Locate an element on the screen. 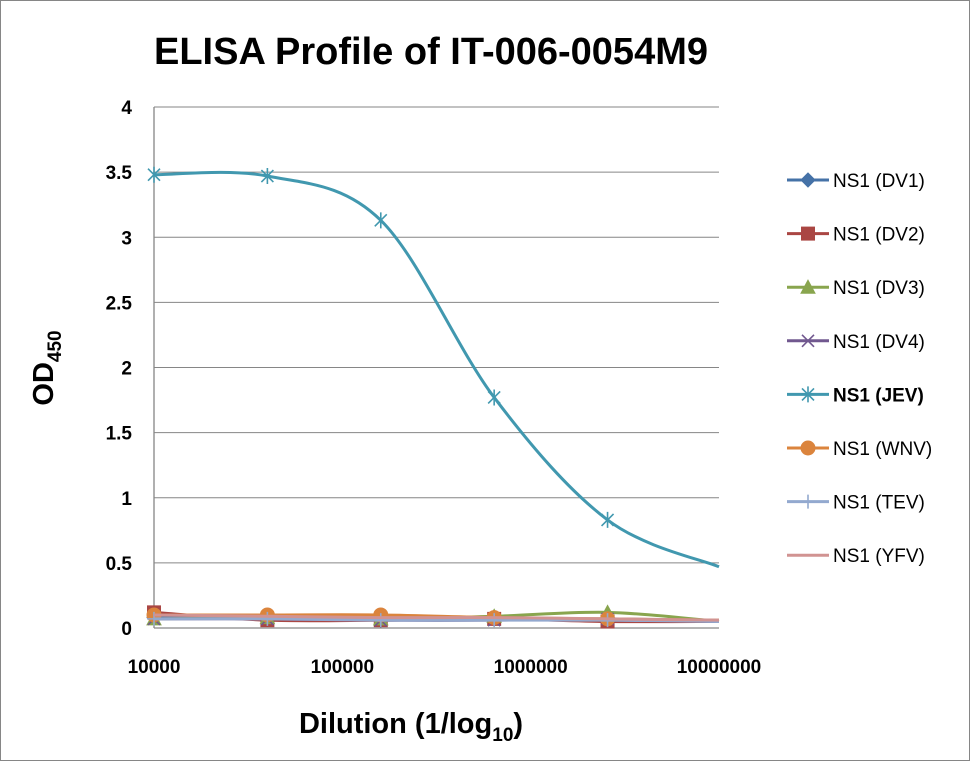 The image size is (970, 762). y-axis-title-subscript: 450 is located at coordinates (55, 346).